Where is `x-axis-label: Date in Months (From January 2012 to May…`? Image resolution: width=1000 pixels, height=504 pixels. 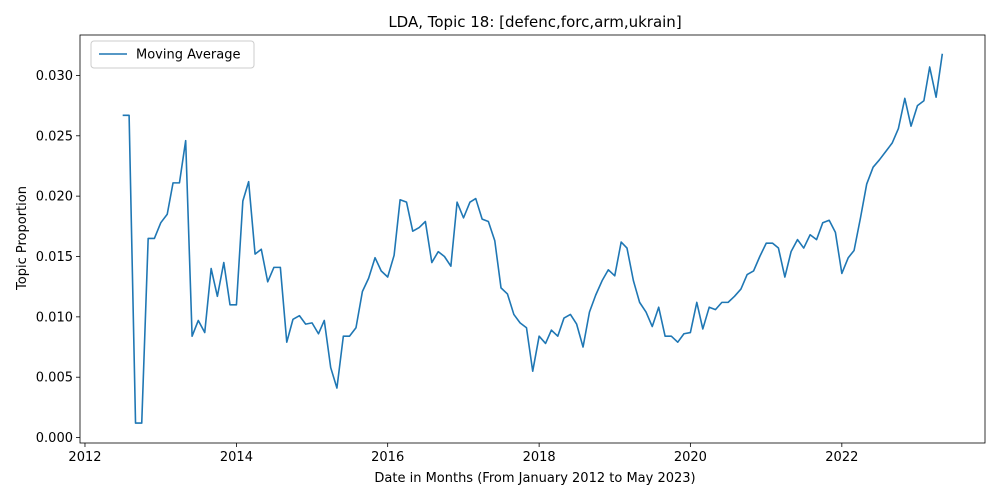
x-axis-label: Date in Months (From January 2012 to May… is located at coordinates (534, 478).